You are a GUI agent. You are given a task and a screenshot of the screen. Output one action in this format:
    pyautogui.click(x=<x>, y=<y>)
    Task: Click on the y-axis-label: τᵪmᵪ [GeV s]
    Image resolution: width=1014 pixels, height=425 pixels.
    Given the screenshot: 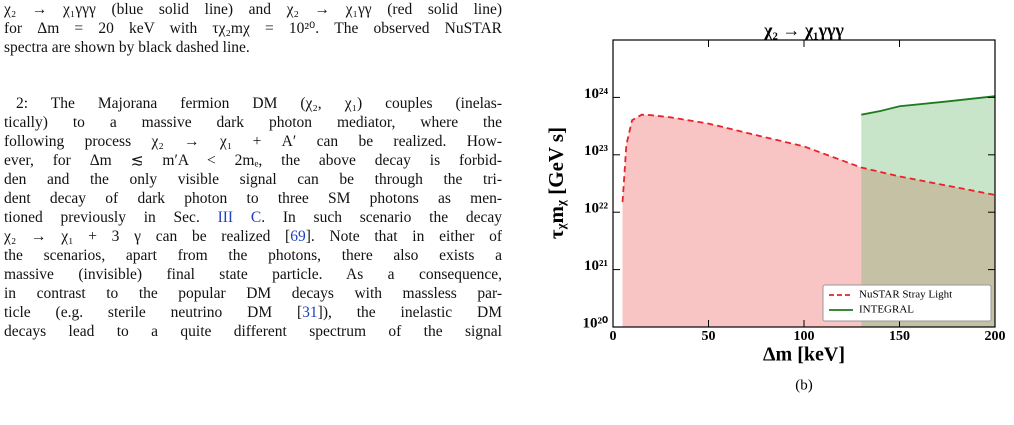 What is the action you would take?
    pyautogui.click(x=556, y=183)
    